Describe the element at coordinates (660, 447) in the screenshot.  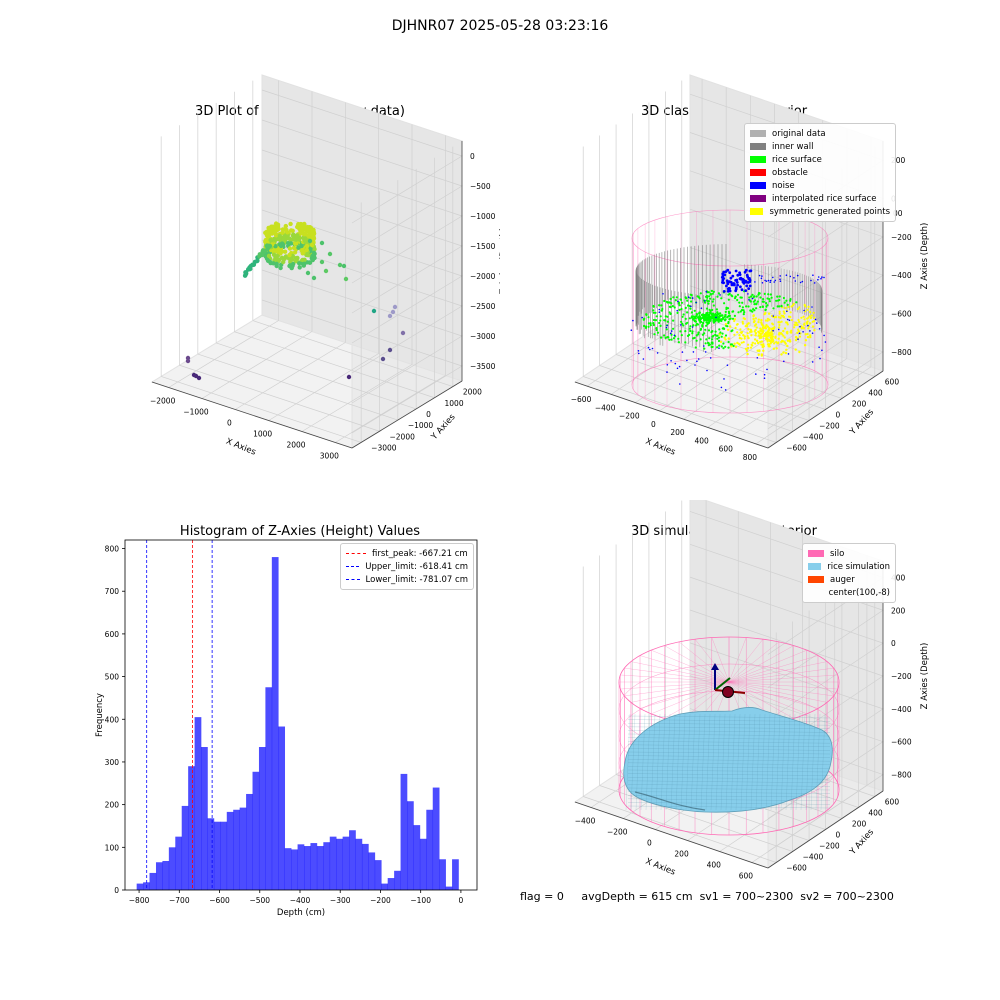
I see `x-axis-label: X Axies` at that location.